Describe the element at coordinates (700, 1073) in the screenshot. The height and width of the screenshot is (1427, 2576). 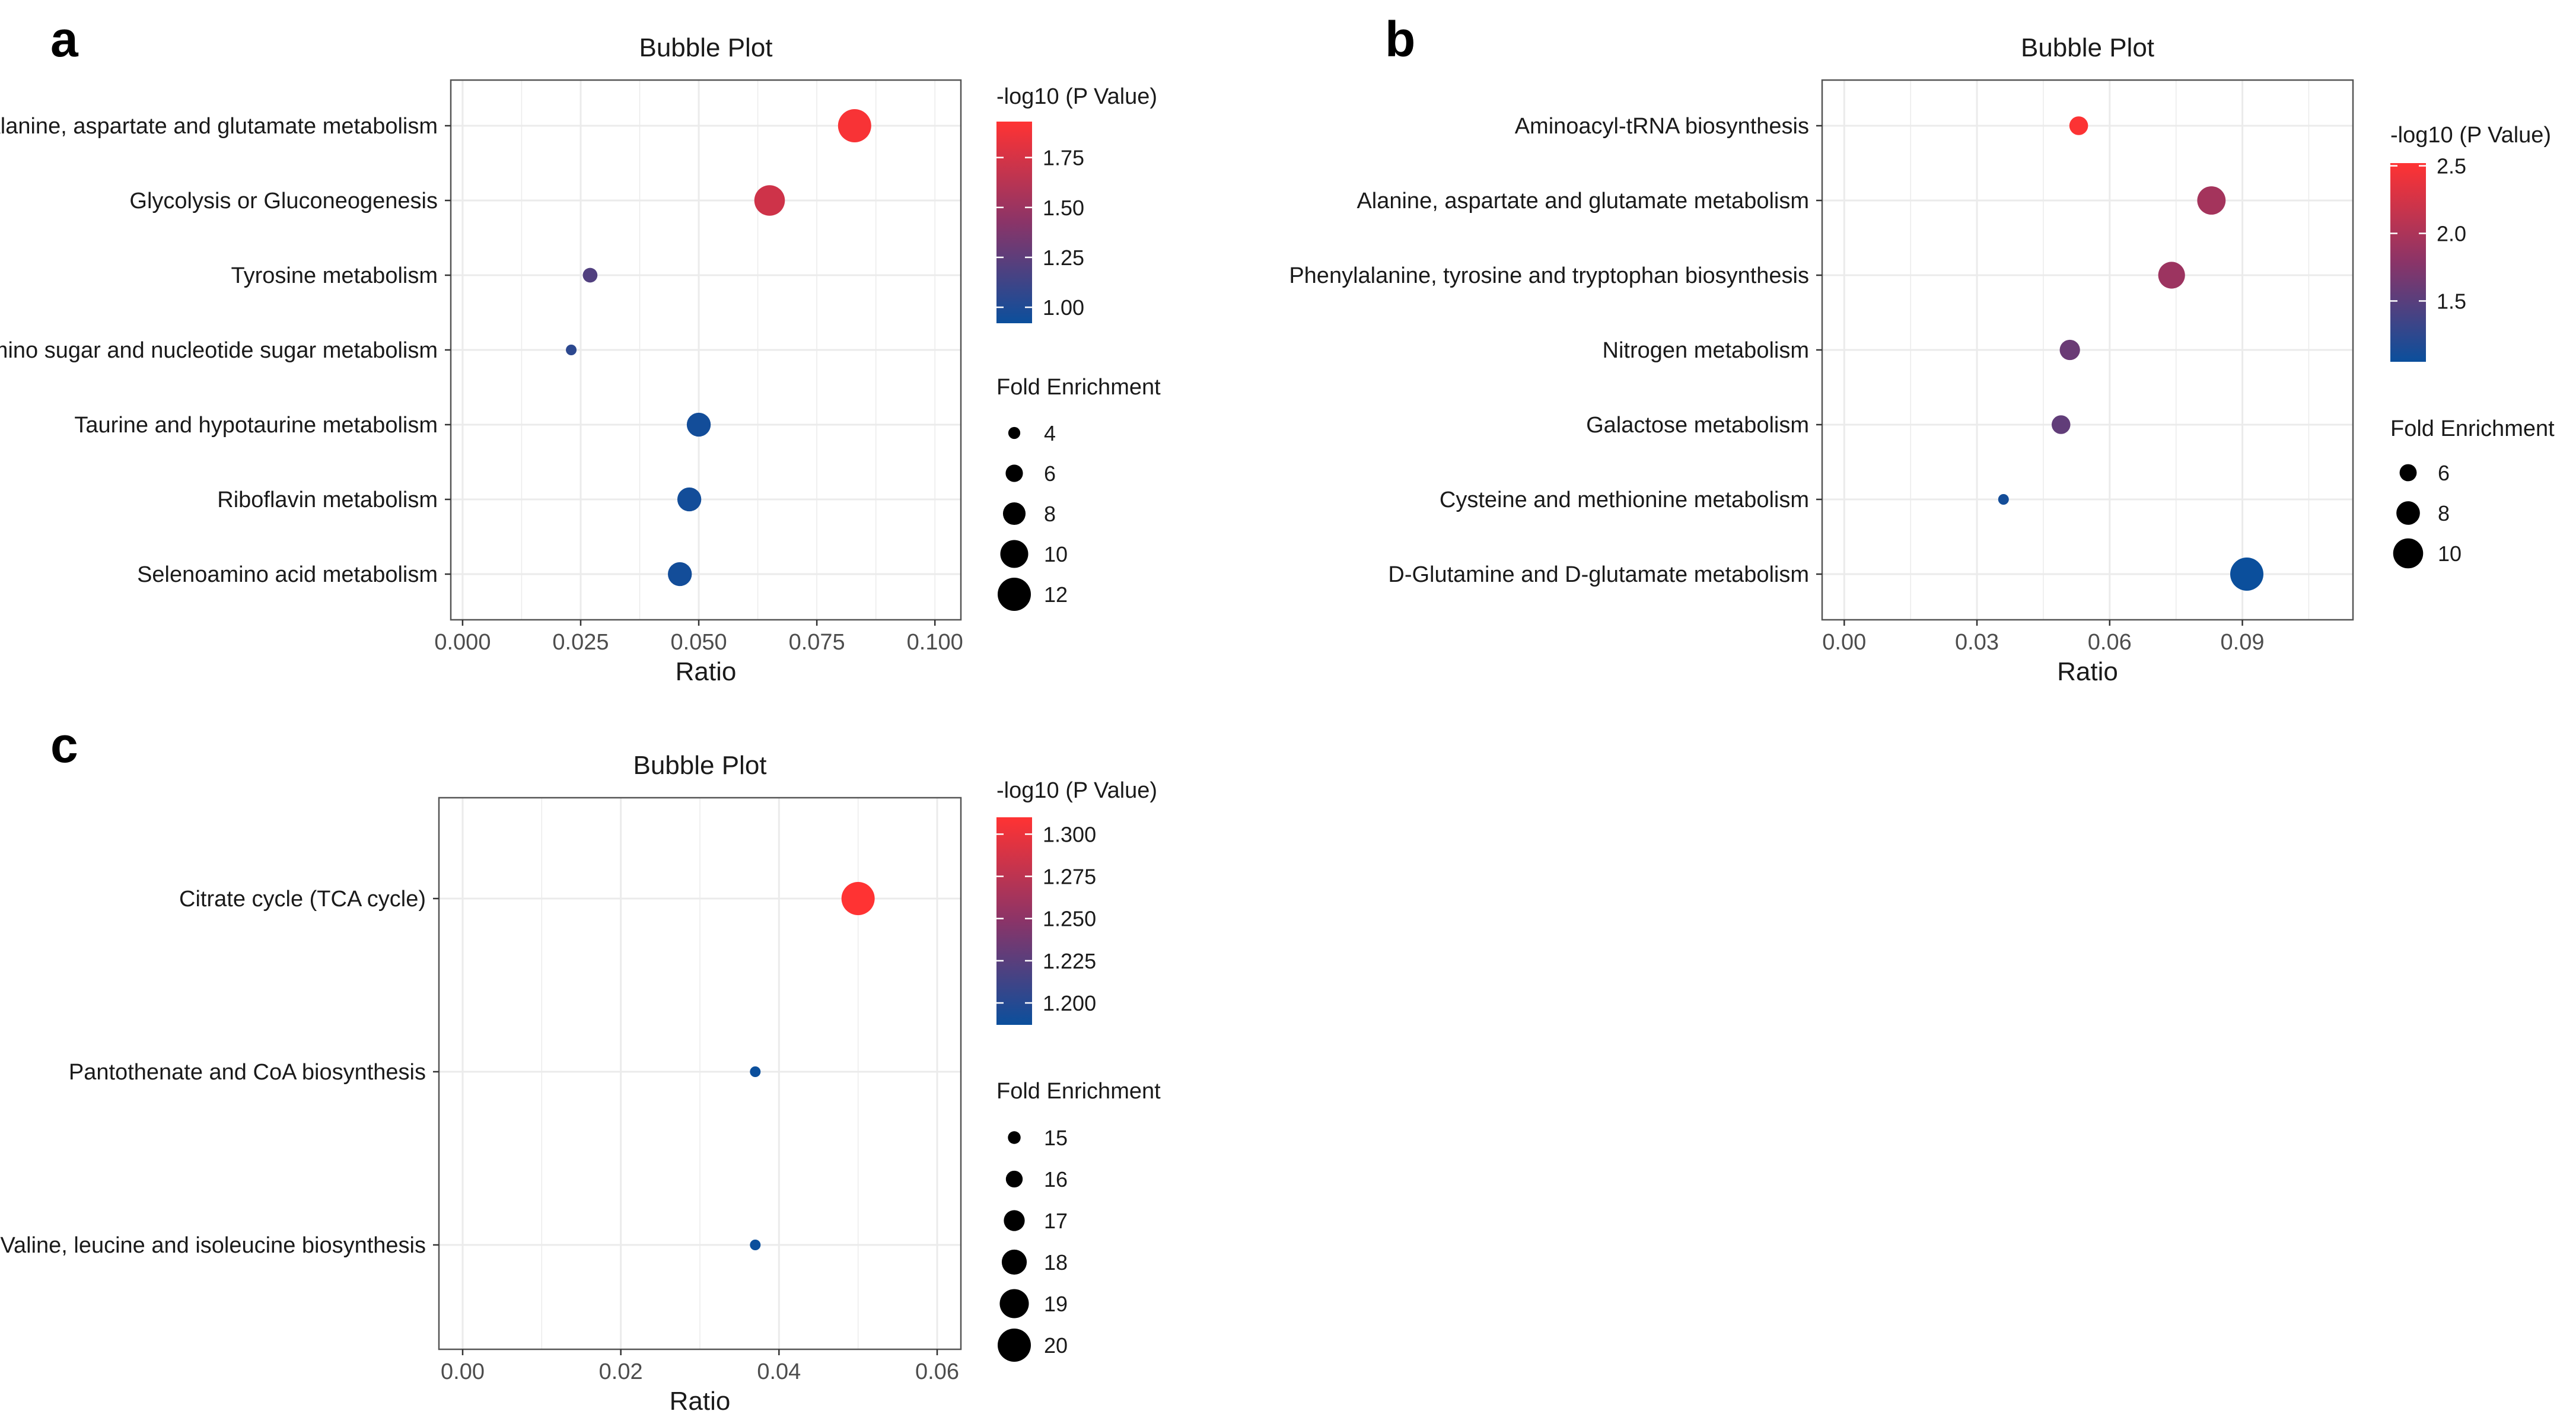
I see `plot-frame` at that location.